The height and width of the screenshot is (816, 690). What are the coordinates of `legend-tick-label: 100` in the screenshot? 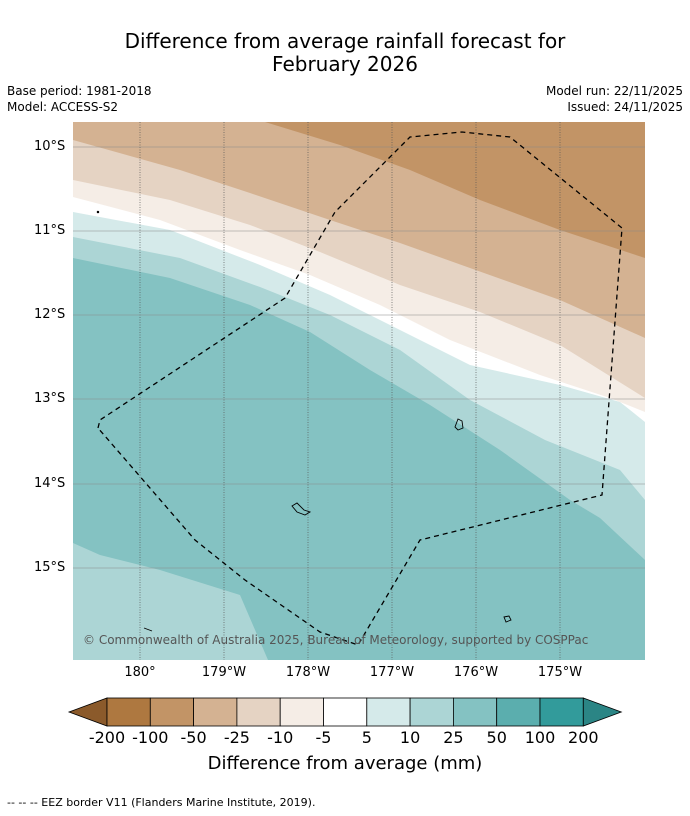 It's located at (540, 737).